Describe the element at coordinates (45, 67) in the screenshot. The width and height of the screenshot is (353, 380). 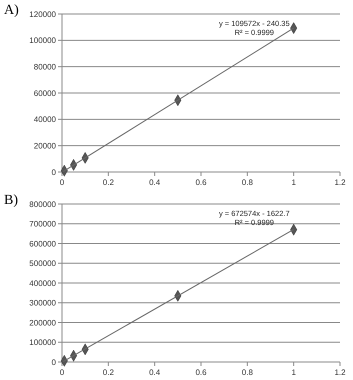
I see `y-tick-label: 80000` at that location.